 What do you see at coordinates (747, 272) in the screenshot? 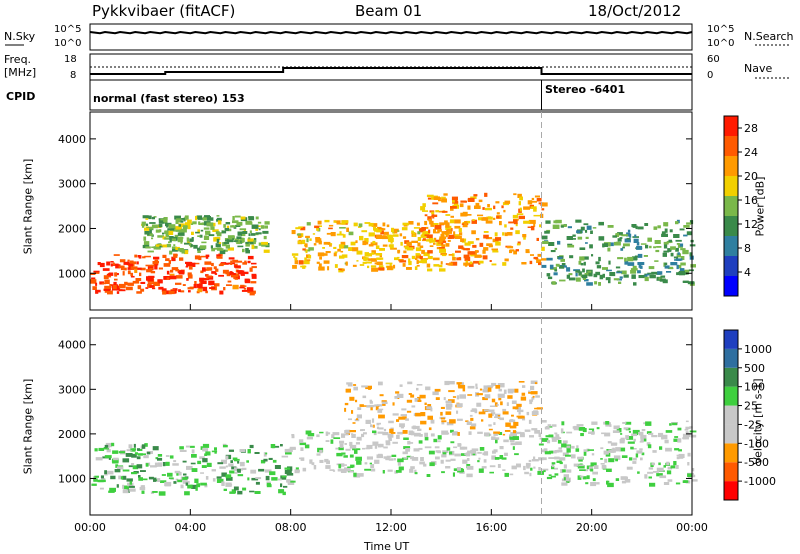
I see `power-colorbar-label-6: 4` at bounding box center [747, 272].